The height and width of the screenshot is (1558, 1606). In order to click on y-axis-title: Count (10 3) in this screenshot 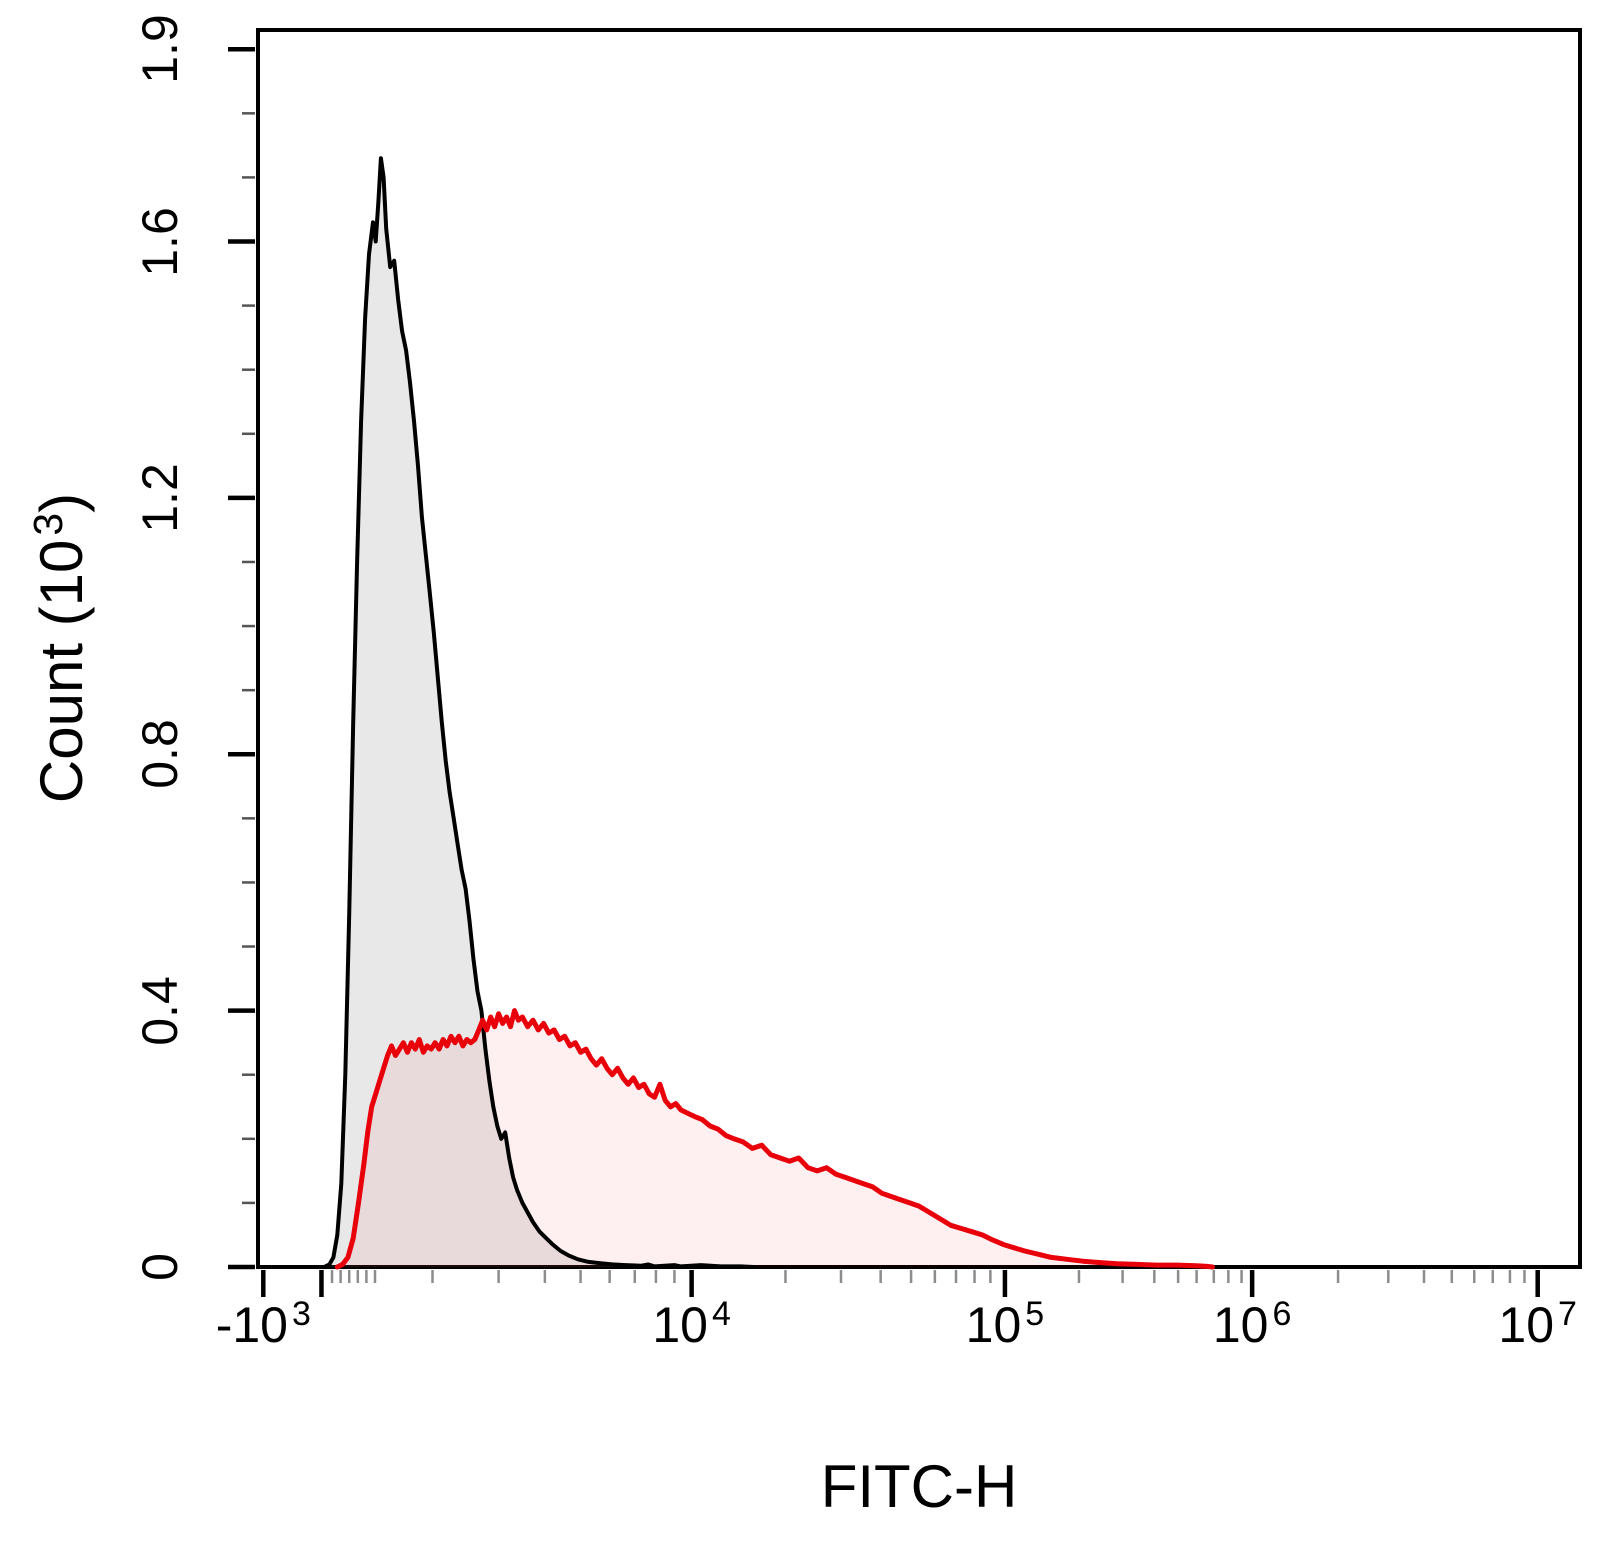, I will do `click(60, 648)`.